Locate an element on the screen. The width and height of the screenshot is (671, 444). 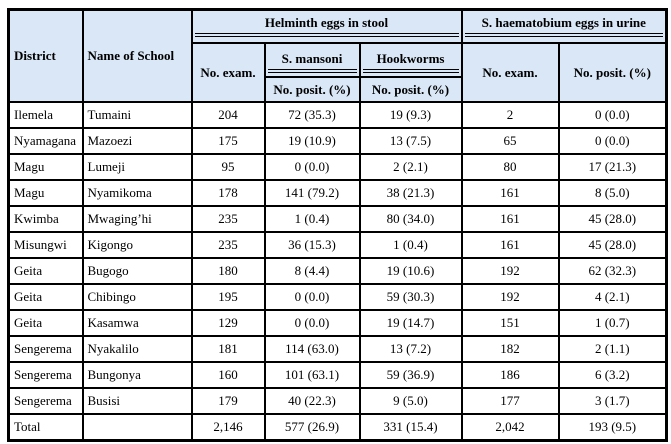
urine-exam-cell: 2,042 is located at coordinates (510, 427).